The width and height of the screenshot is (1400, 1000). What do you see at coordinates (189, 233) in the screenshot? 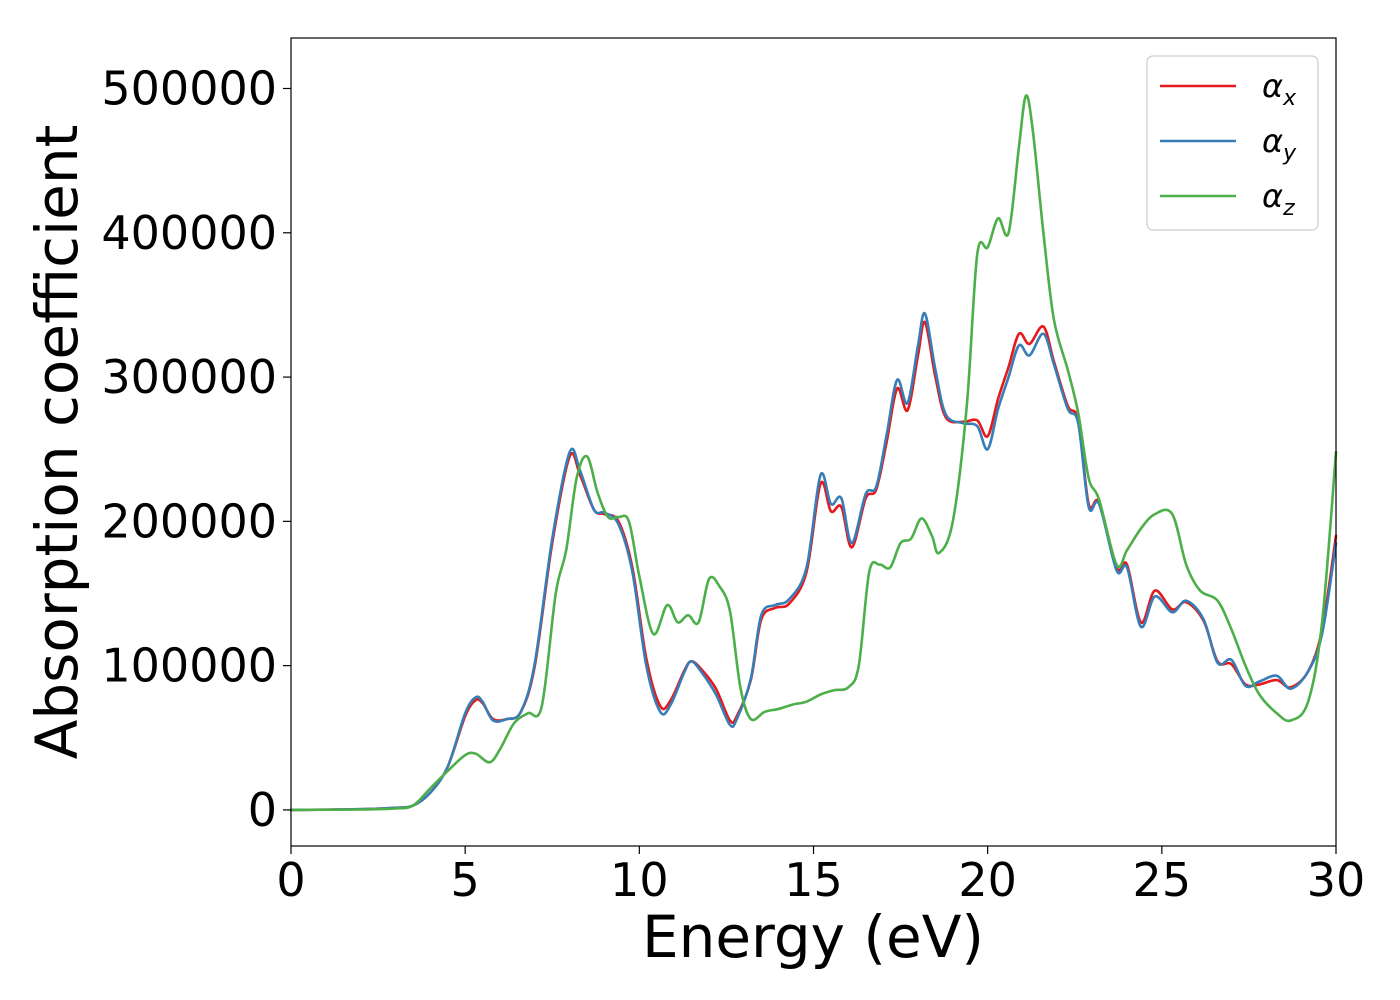
I see `y-tick-label: 400000` at bounding box center [189, 233].